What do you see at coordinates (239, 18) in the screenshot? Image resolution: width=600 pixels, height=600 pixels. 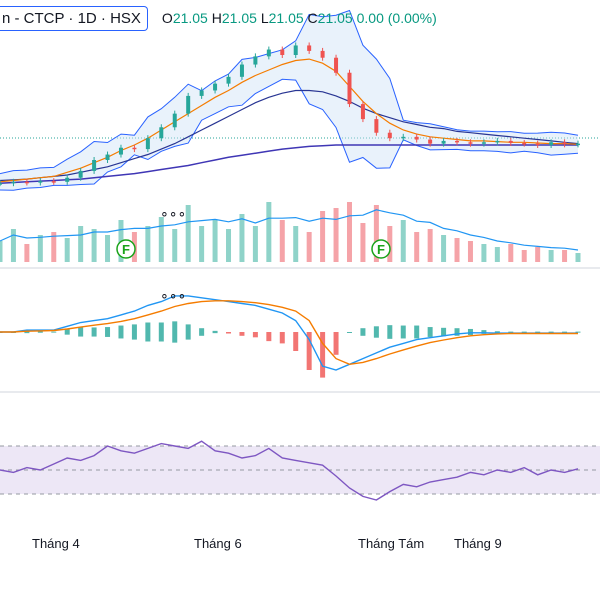 I see `high-value: 21.05` at bounding box center [239, 18].